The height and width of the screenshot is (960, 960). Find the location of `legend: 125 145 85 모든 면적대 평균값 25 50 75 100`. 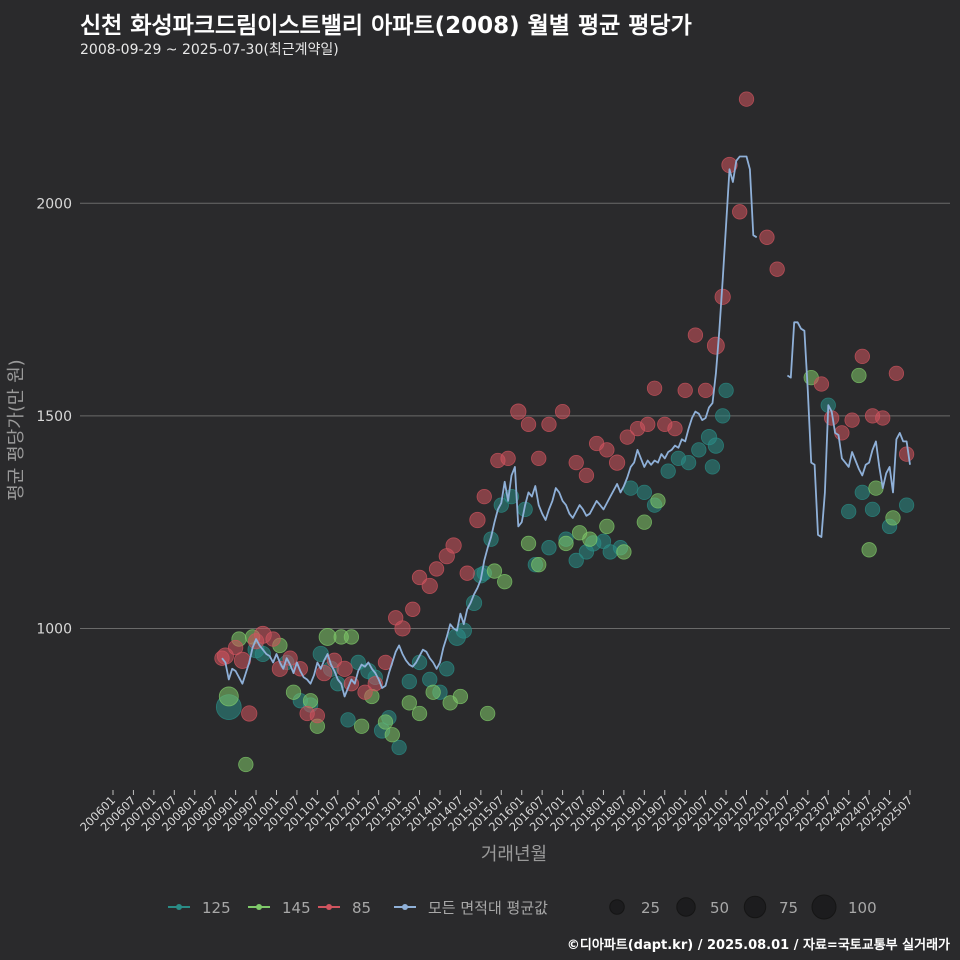

legend: 125 145 85 모든 면적대 평균값 25 50 75 100 is located at coordinates (522, 907).